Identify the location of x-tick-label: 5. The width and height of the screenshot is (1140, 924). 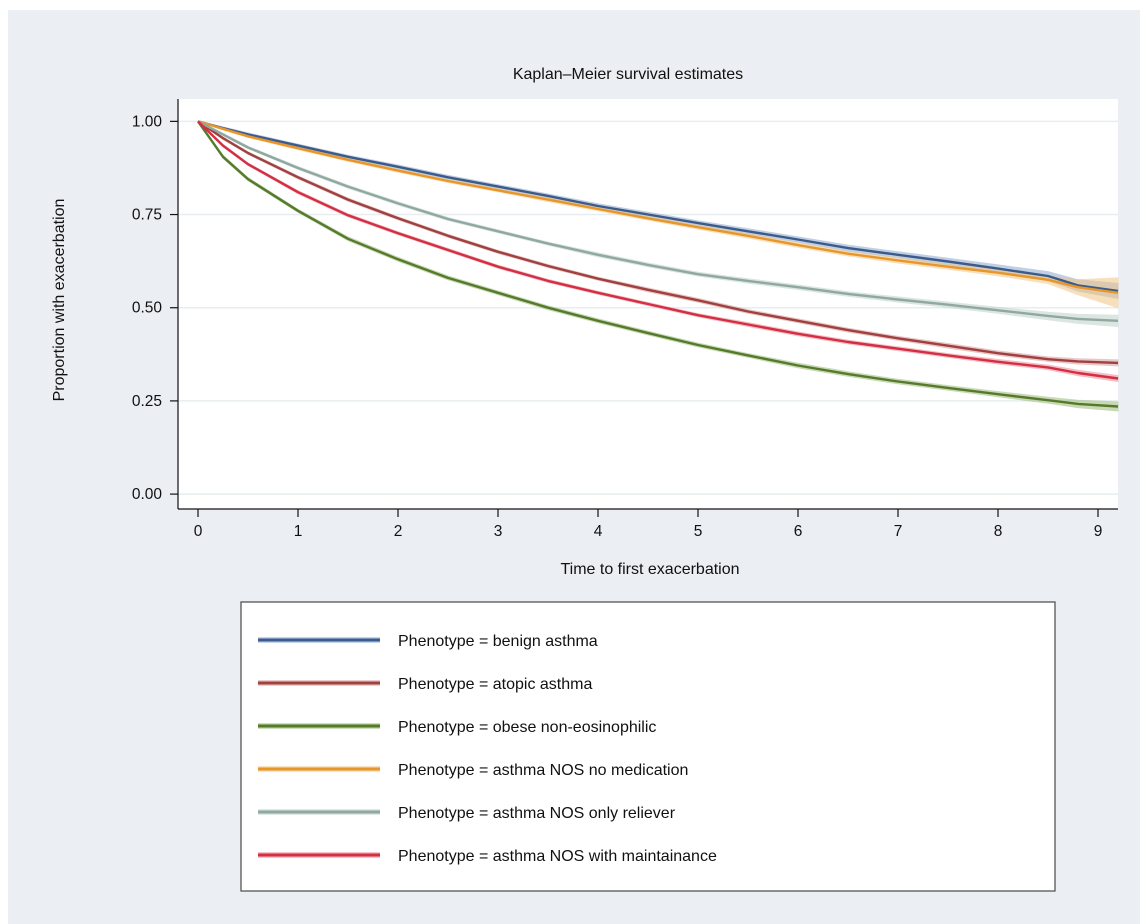
(698, 531).